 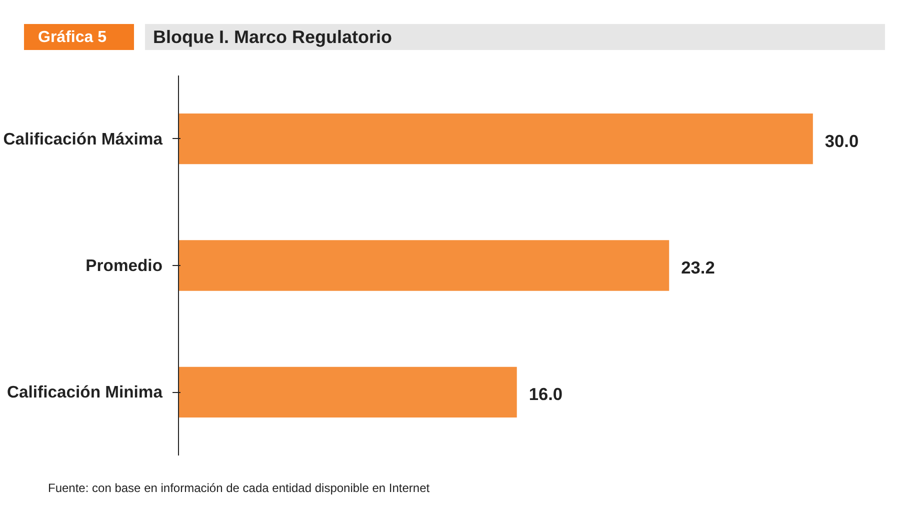 I want to click on source-note: Fuente: con base en información de cada entidad disponible en Internet, so click(x=239, y=488).